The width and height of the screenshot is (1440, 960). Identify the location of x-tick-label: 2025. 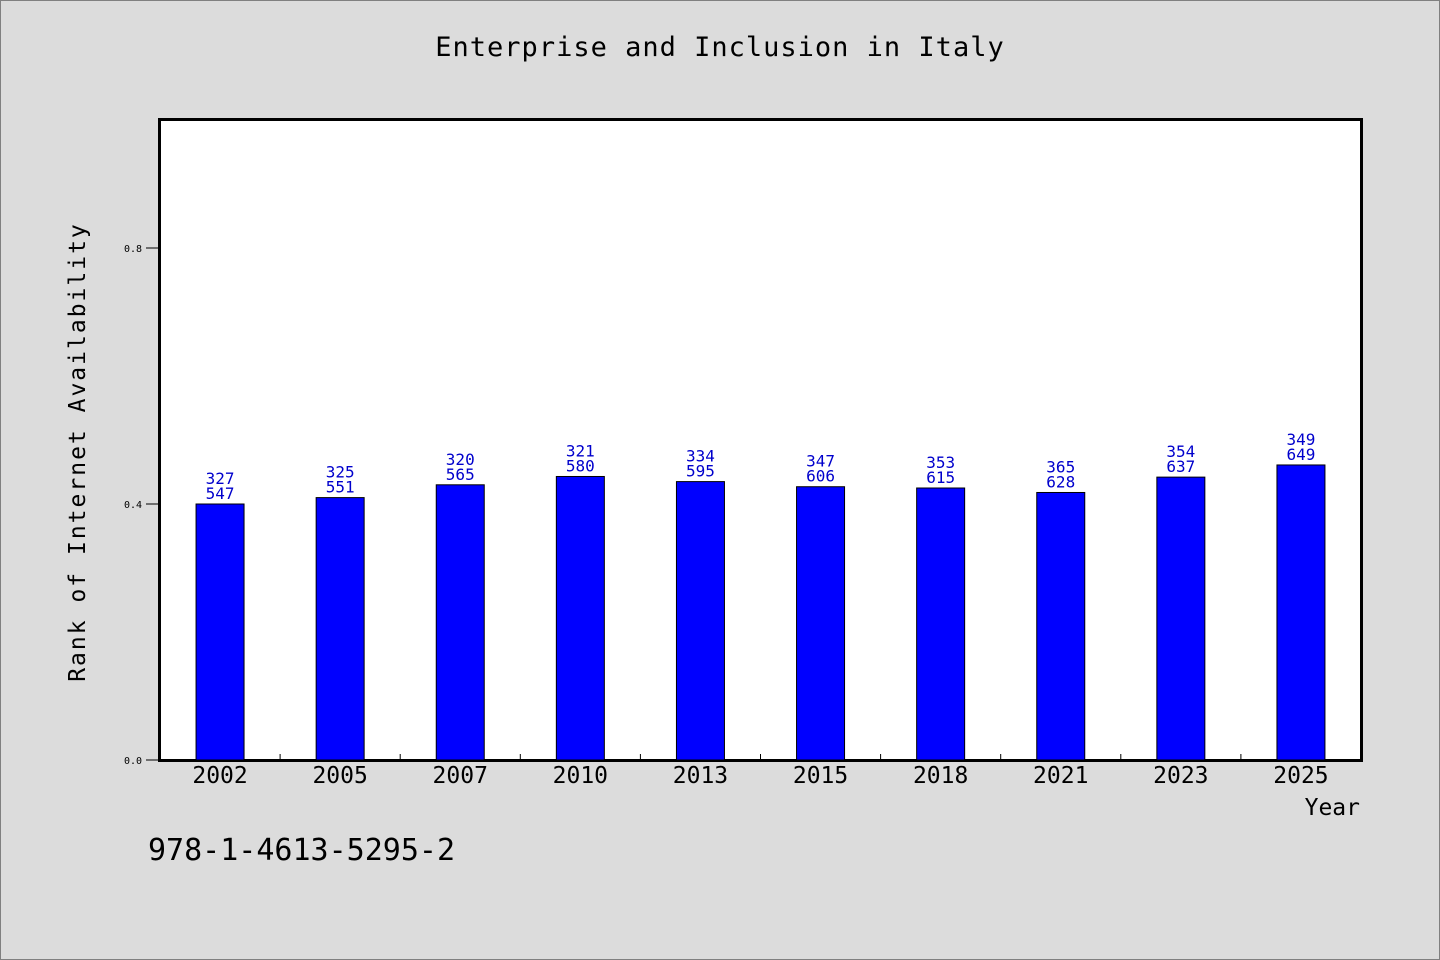
(1300, 776).